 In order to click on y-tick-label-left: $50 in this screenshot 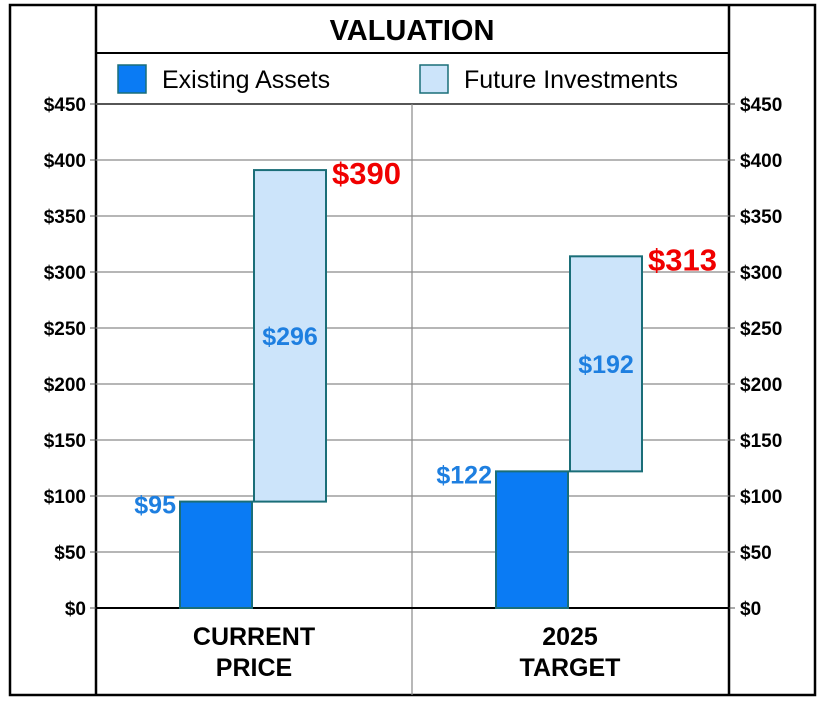, I will do `click(70, 553)`.